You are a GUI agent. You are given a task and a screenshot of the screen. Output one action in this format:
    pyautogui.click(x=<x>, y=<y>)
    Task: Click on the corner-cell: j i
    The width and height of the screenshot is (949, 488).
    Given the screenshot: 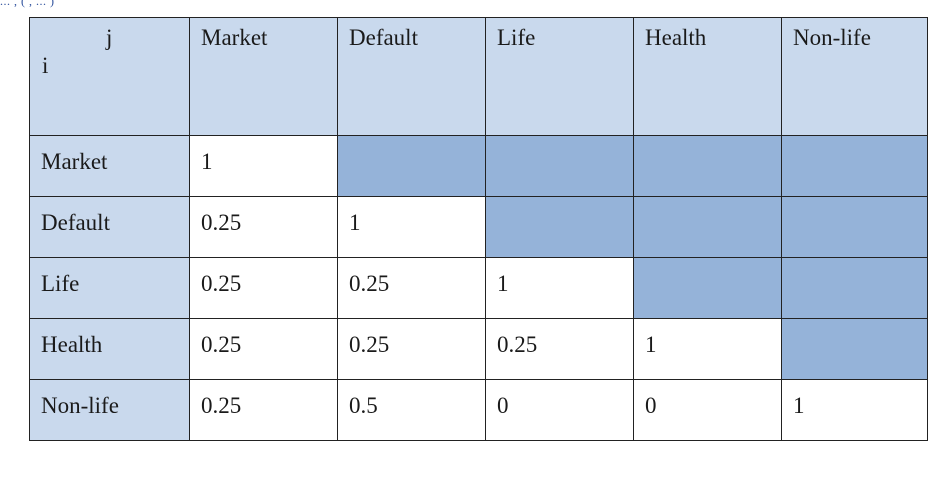 What is the action you would take?
    pyautogui.click(x=109, y=76)
    